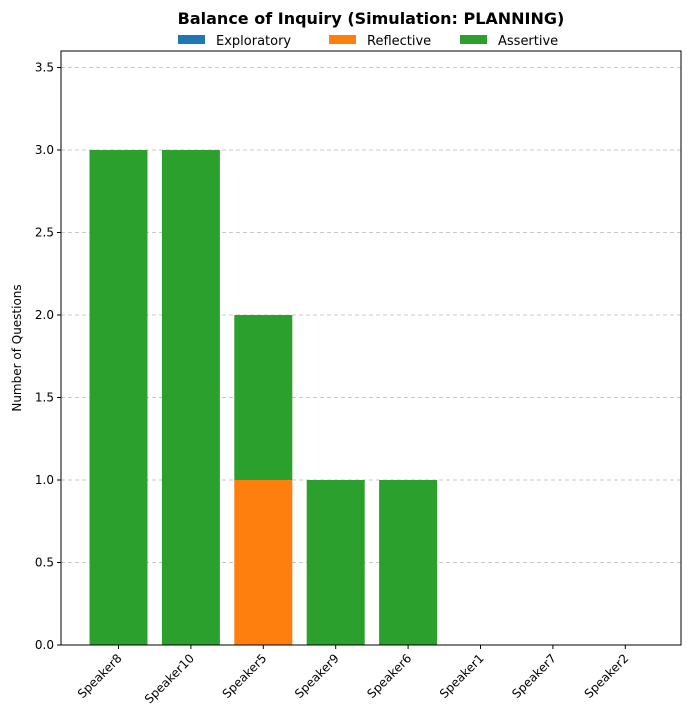  I want to click on legend-label-exploratory: Exploratory, so click(253, 41).